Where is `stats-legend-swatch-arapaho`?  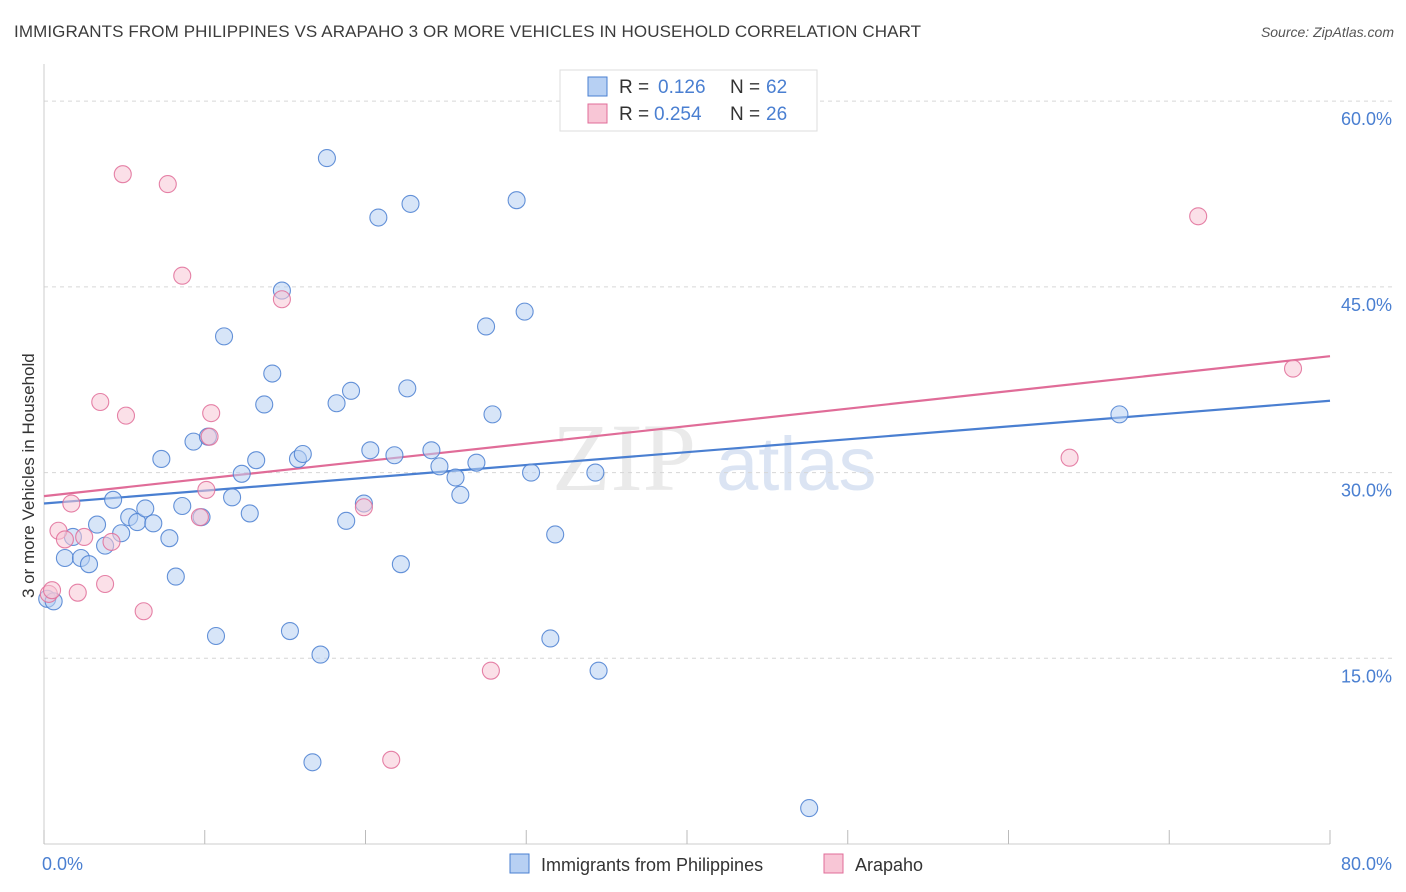
stats-legend-swatch-arapaho is located at coordinates (597, 113).